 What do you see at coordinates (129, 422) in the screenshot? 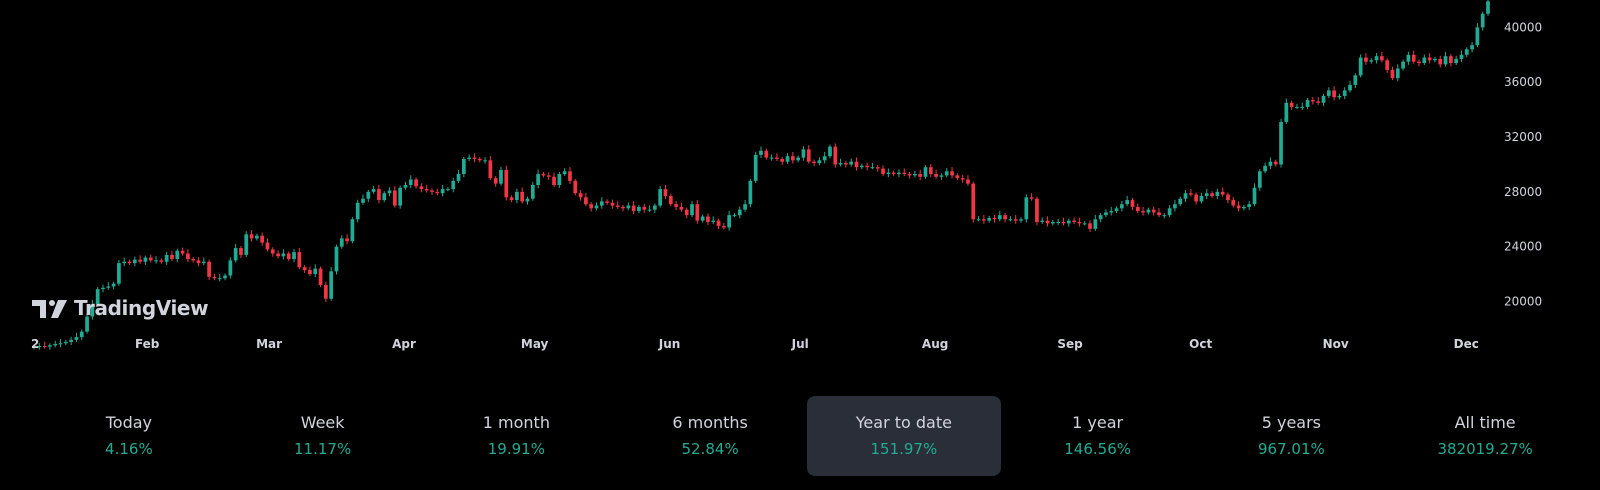
I see `period-label: Today` at bounding box center [129, 422].